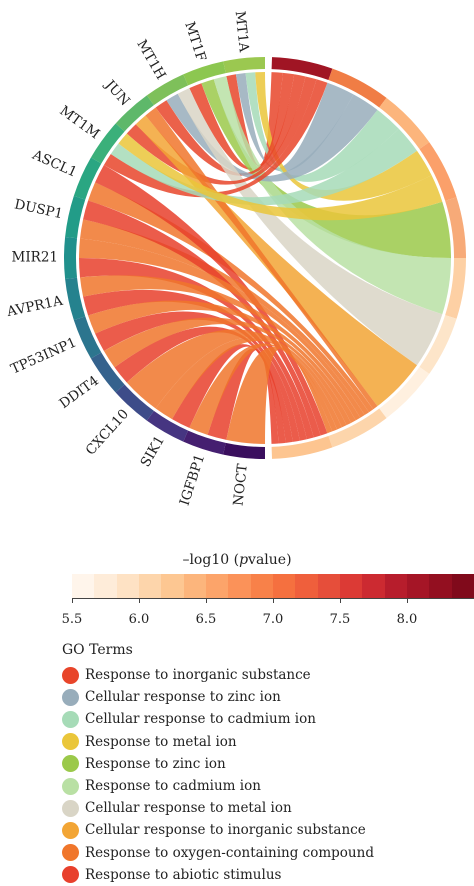  I want to click on legend-label: Response to oxygen-containing compound, so click(229, 852).